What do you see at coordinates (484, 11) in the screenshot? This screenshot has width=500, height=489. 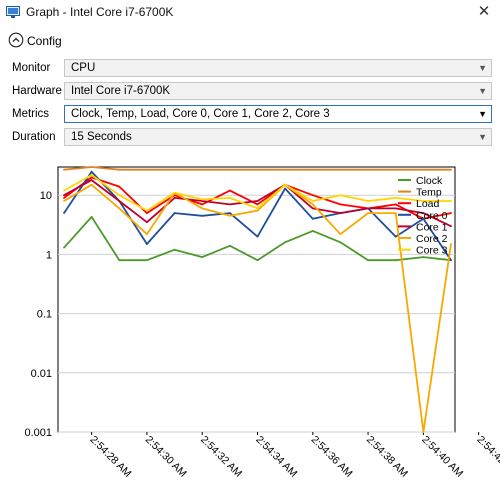 I see `close-button: ✕` at bounding box center [484, 11].